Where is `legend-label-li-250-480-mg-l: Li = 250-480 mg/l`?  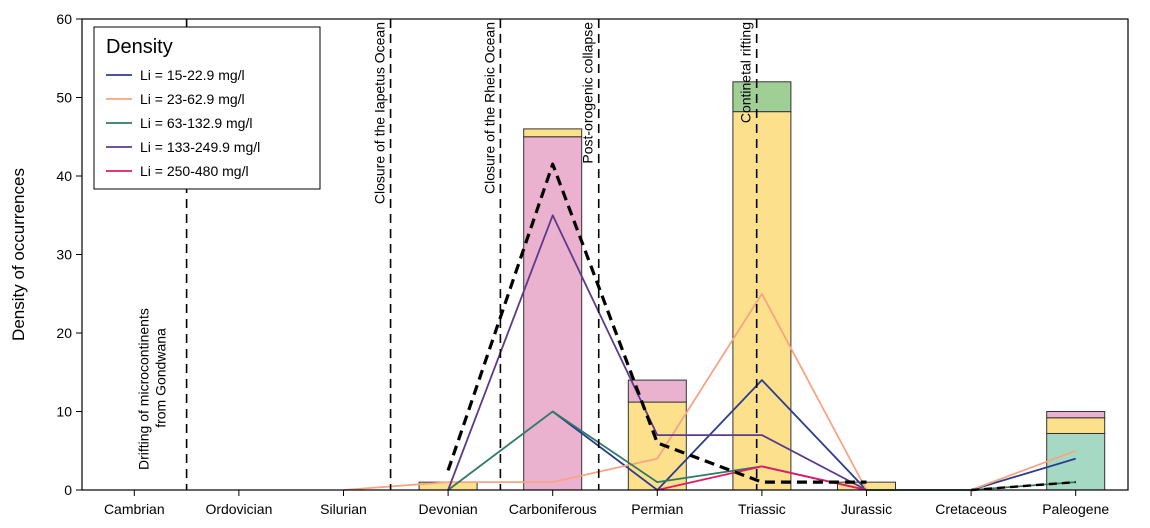 legend-label-li-250-480-mg-l: Li = 250-480 mg/l is located at coordinates (194, 171).